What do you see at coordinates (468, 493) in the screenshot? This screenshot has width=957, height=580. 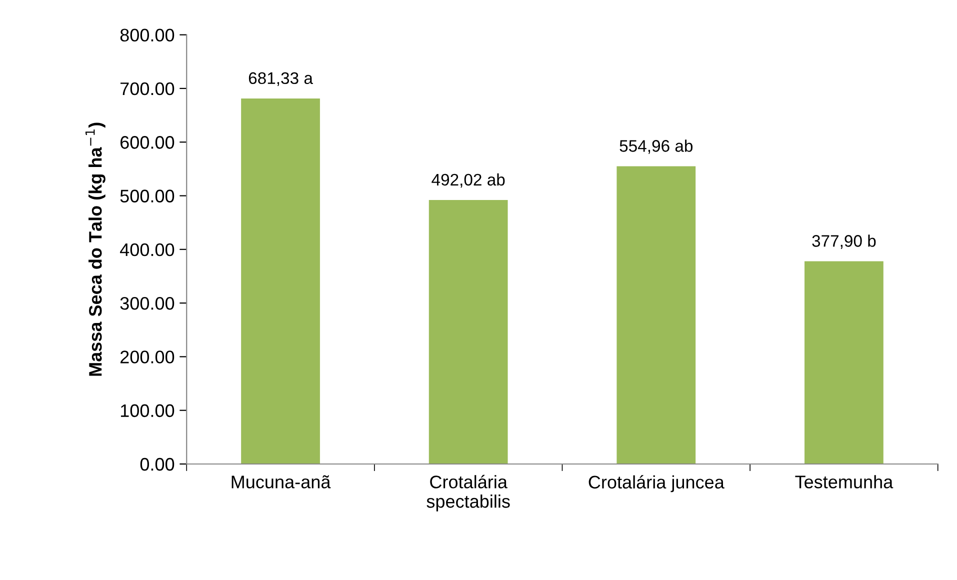 I see `x-tick-label: Crotalária spectabilis` at bounding box center [468, 493].